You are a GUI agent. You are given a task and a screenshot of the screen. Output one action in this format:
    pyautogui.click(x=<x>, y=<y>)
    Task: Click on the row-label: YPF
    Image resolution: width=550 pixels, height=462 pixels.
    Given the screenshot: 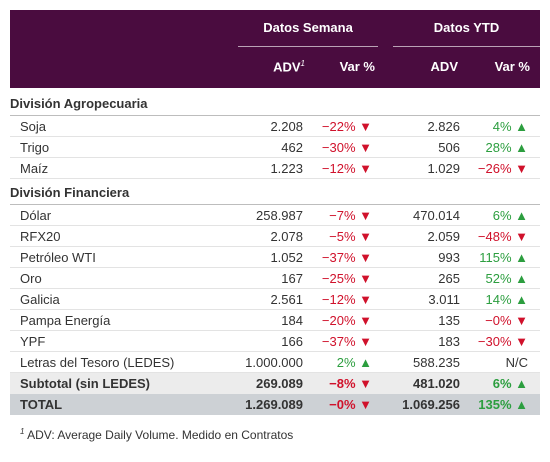 What is the action you would take?
    pyautogui.click(x=33, y=341)
    